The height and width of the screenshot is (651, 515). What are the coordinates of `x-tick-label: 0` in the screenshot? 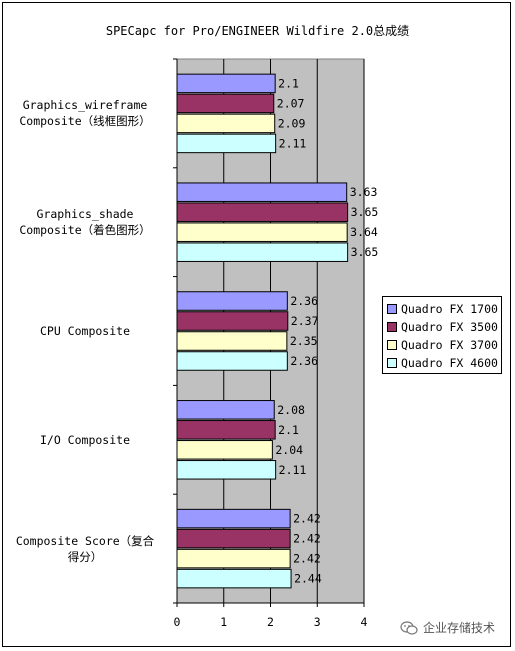 It's located at (177, 622).